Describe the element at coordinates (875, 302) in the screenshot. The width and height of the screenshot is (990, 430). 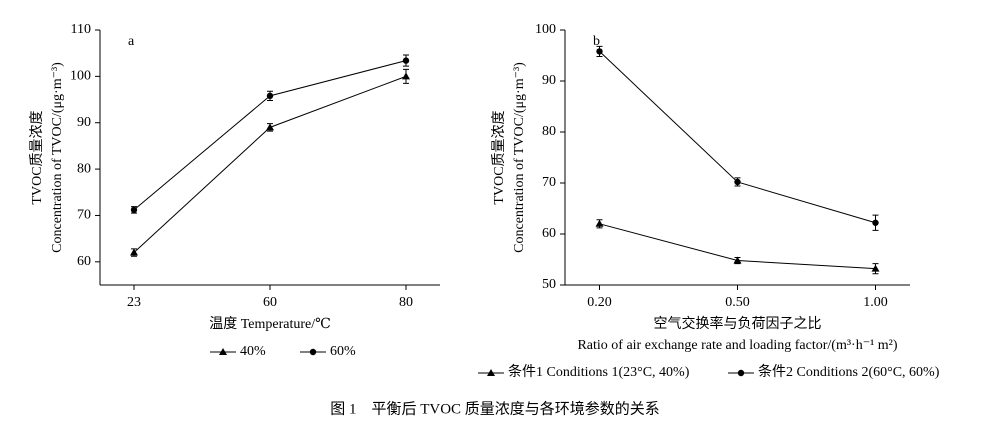
I see `x-tick-label: 1.00` at that location.